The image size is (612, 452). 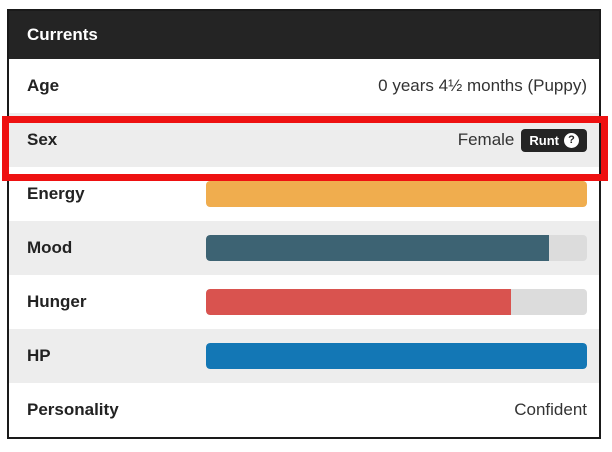 I want to click on mood-bar-track, so click(x=396, y=248).